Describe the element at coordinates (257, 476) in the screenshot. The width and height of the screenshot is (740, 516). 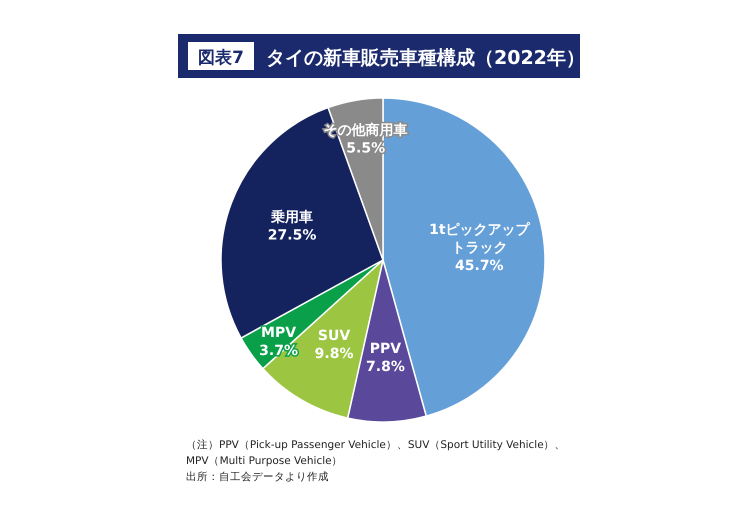
I see `text: 出所：自工会データより作成` at that location.